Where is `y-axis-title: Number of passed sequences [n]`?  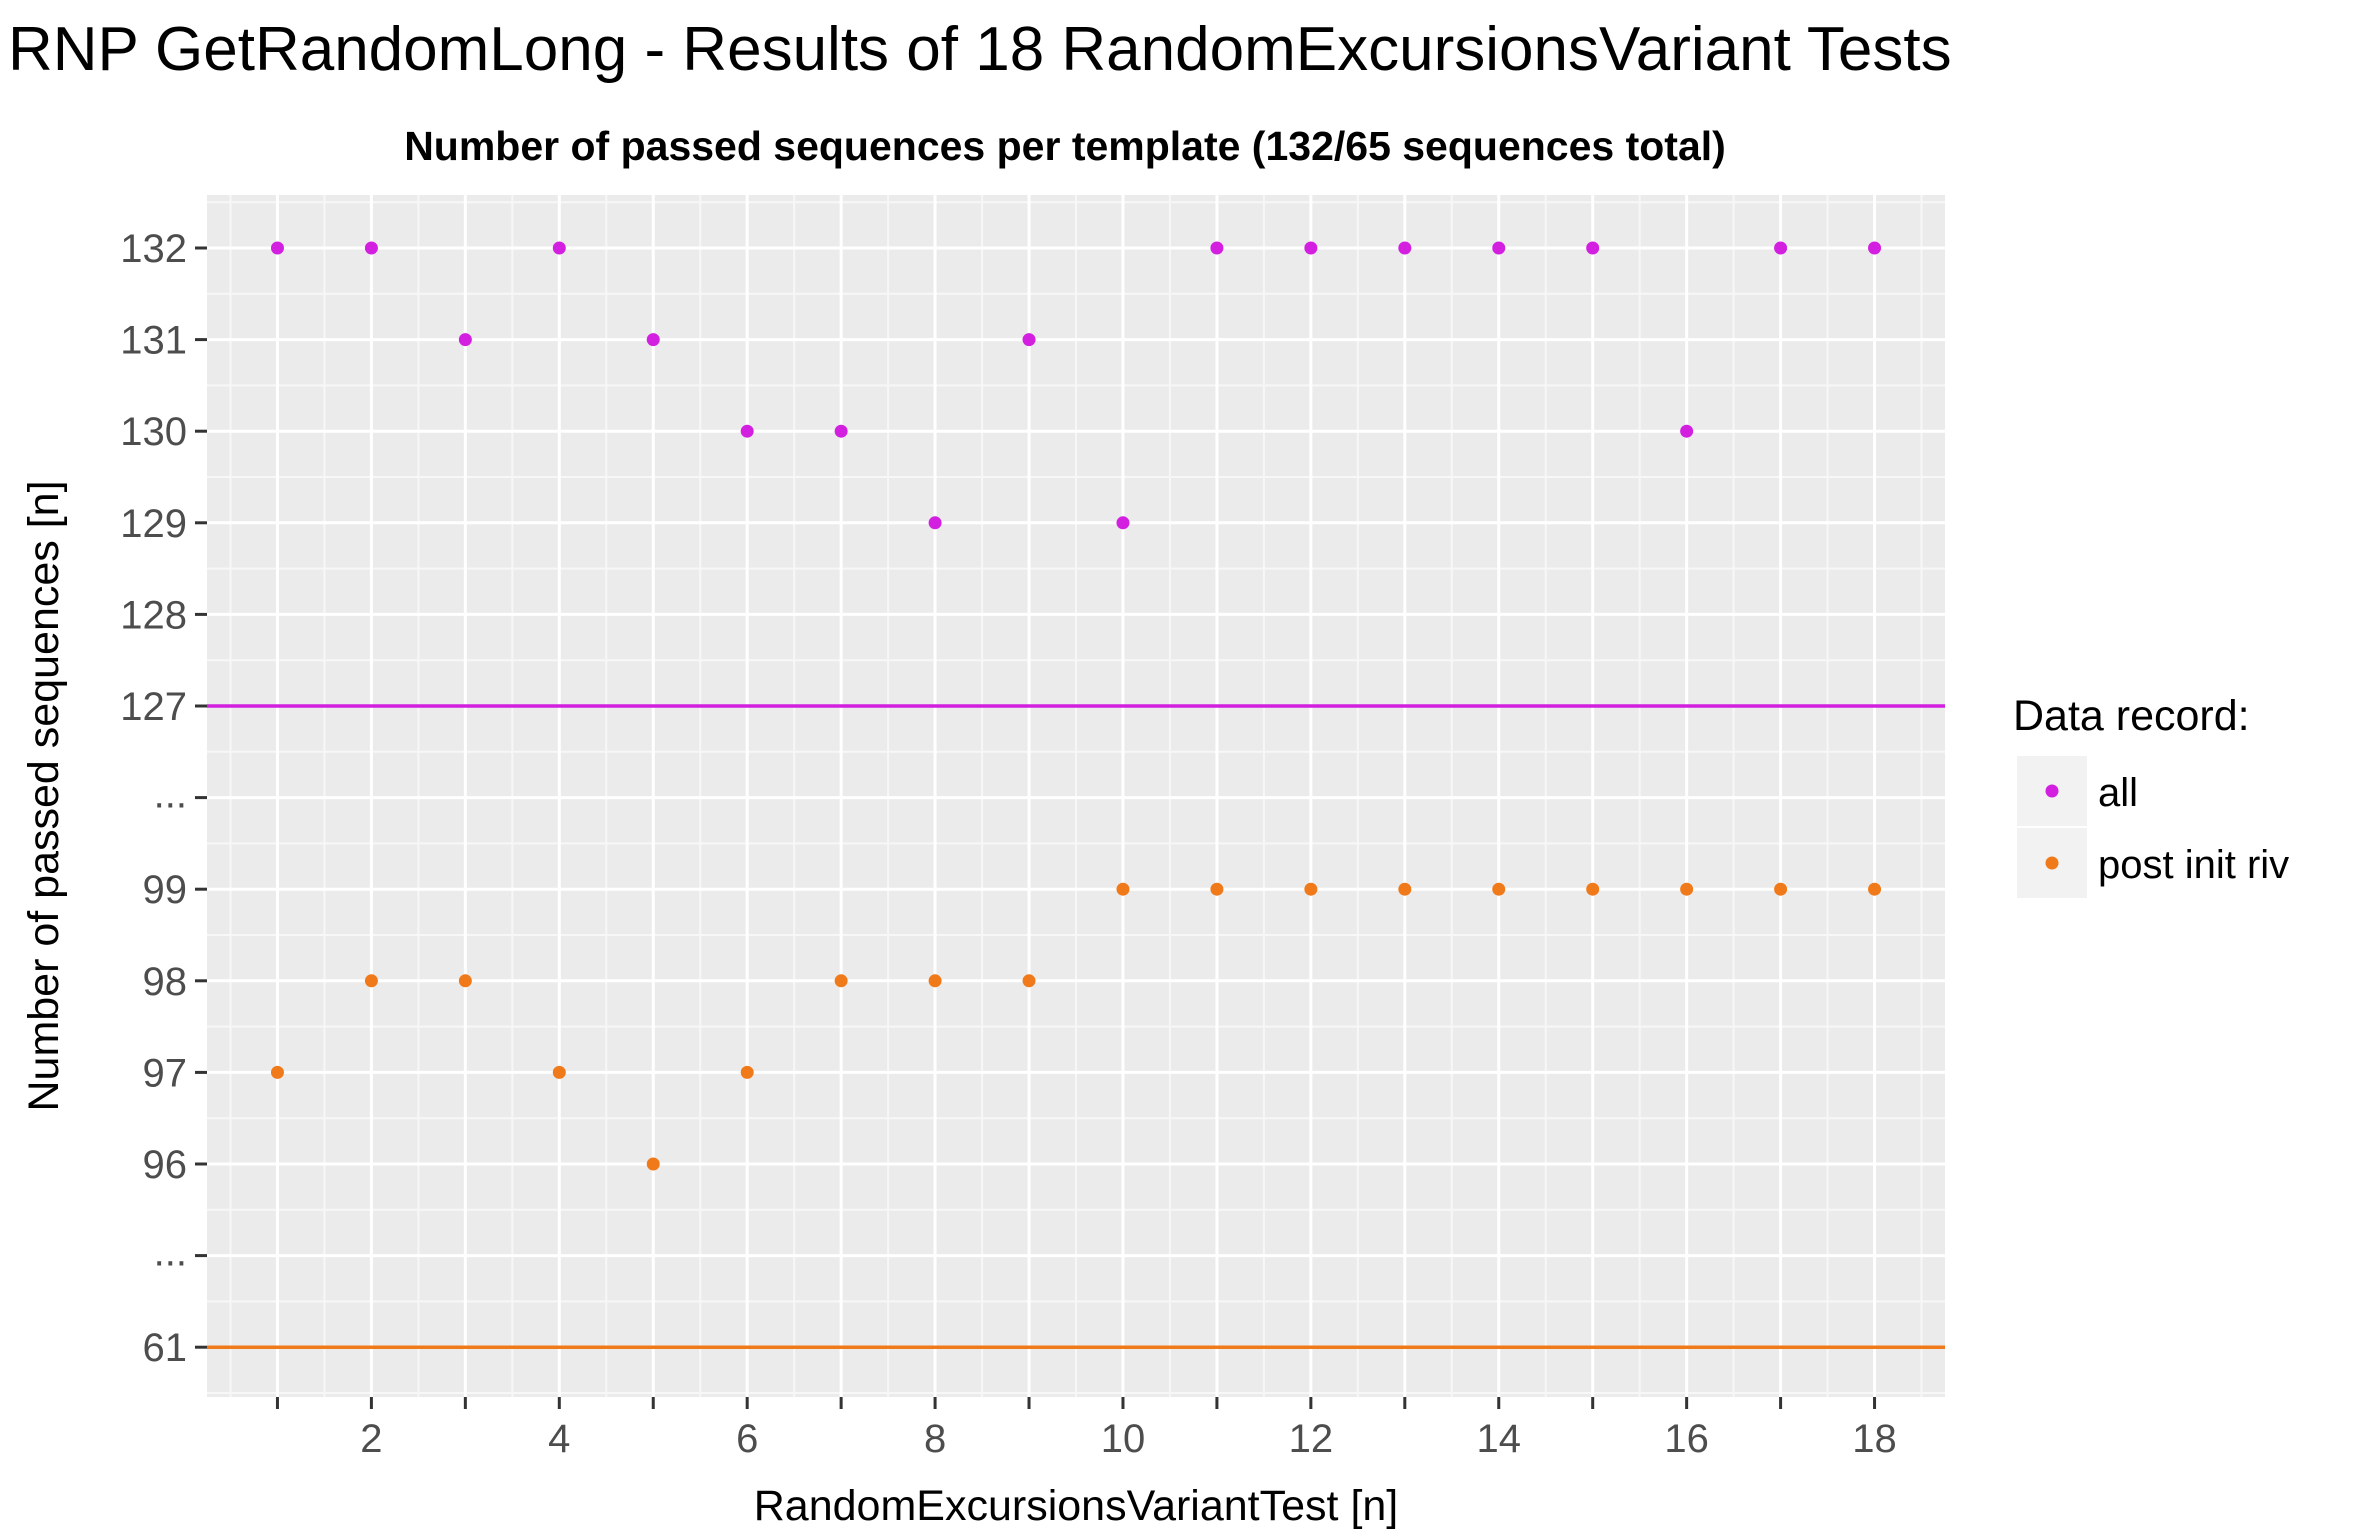 y-axis-title: Number of passed sequences [n] is located at coordinates (44, 795).